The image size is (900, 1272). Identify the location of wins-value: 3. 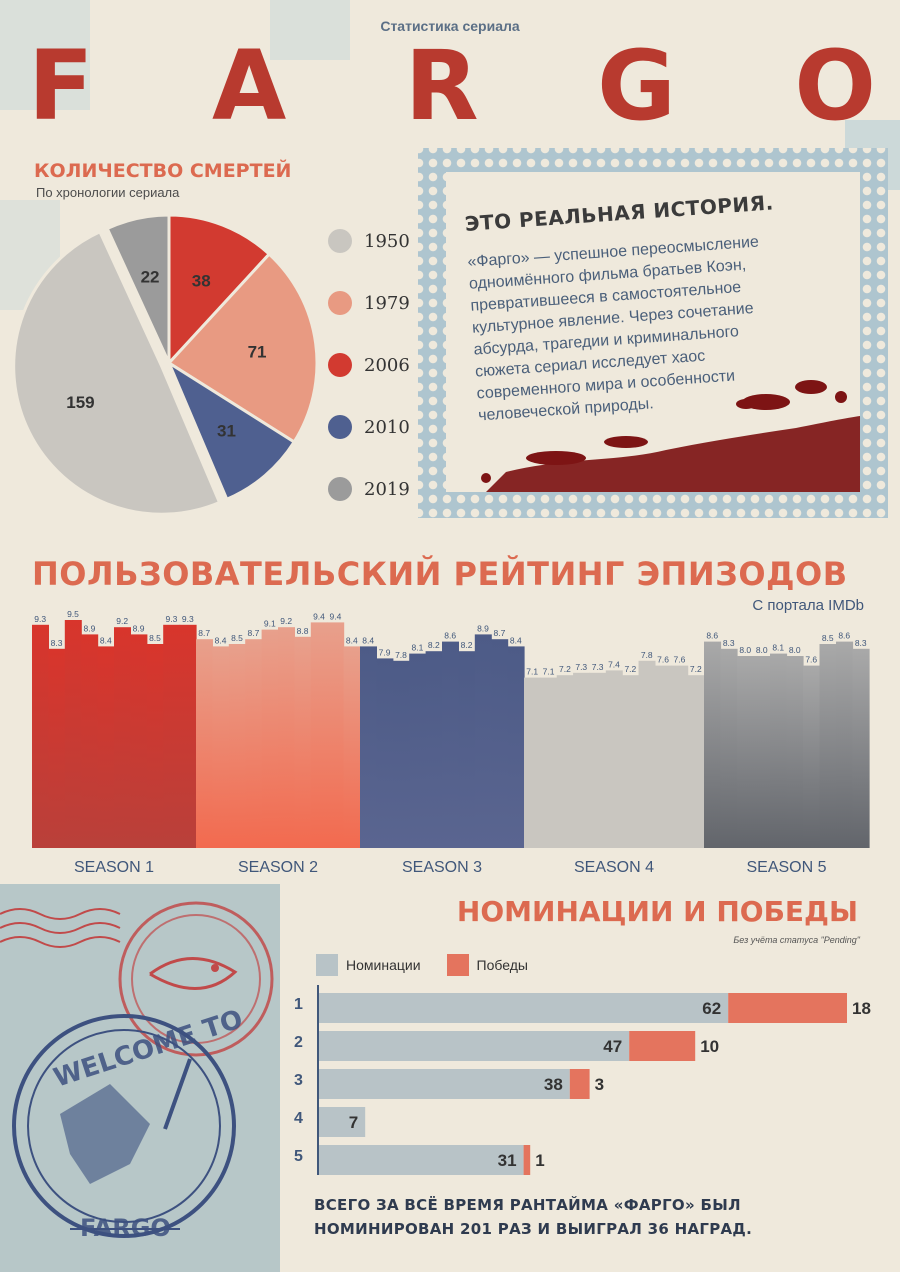
(599, 1084).